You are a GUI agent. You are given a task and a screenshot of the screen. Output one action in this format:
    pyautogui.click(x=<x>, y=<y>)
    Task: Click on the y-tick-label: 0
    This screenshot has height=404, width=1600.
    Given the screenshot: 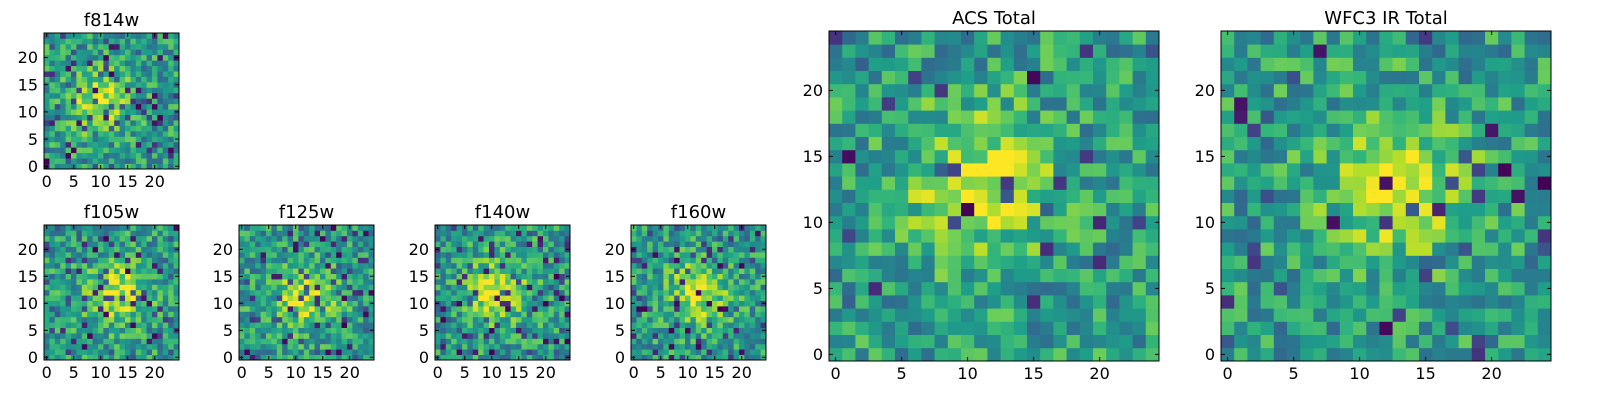 What is the action you would take?
    pyautogui.click(x=620, y=357)
    